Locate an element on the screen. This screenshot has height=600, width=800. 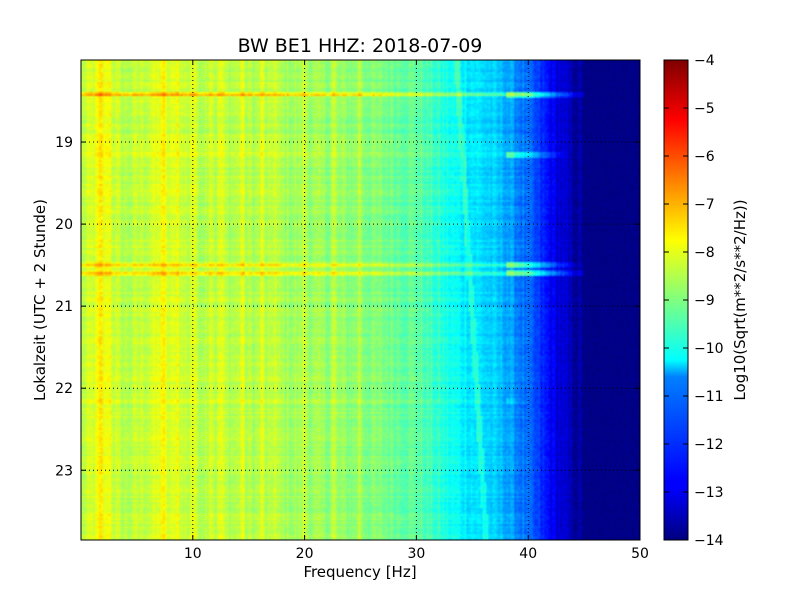
colorbar-tick-label: −13 is located at coordinates (709, 493).